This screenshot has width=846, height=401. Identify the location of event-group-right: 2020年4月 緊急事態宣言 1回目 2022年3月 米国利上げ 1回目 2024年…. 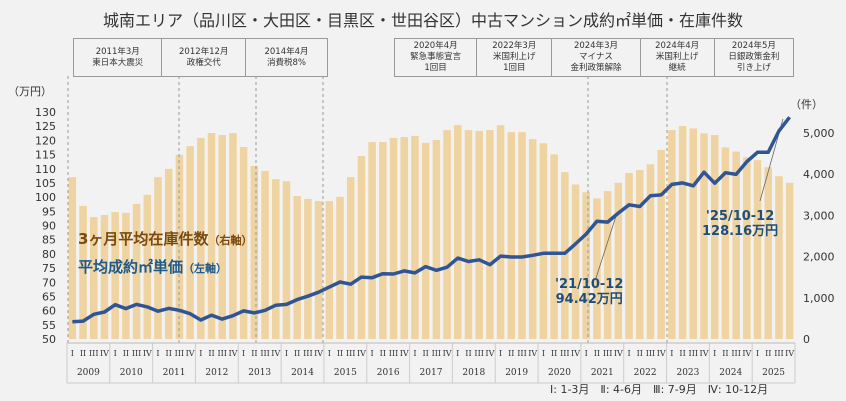
(594, 57).